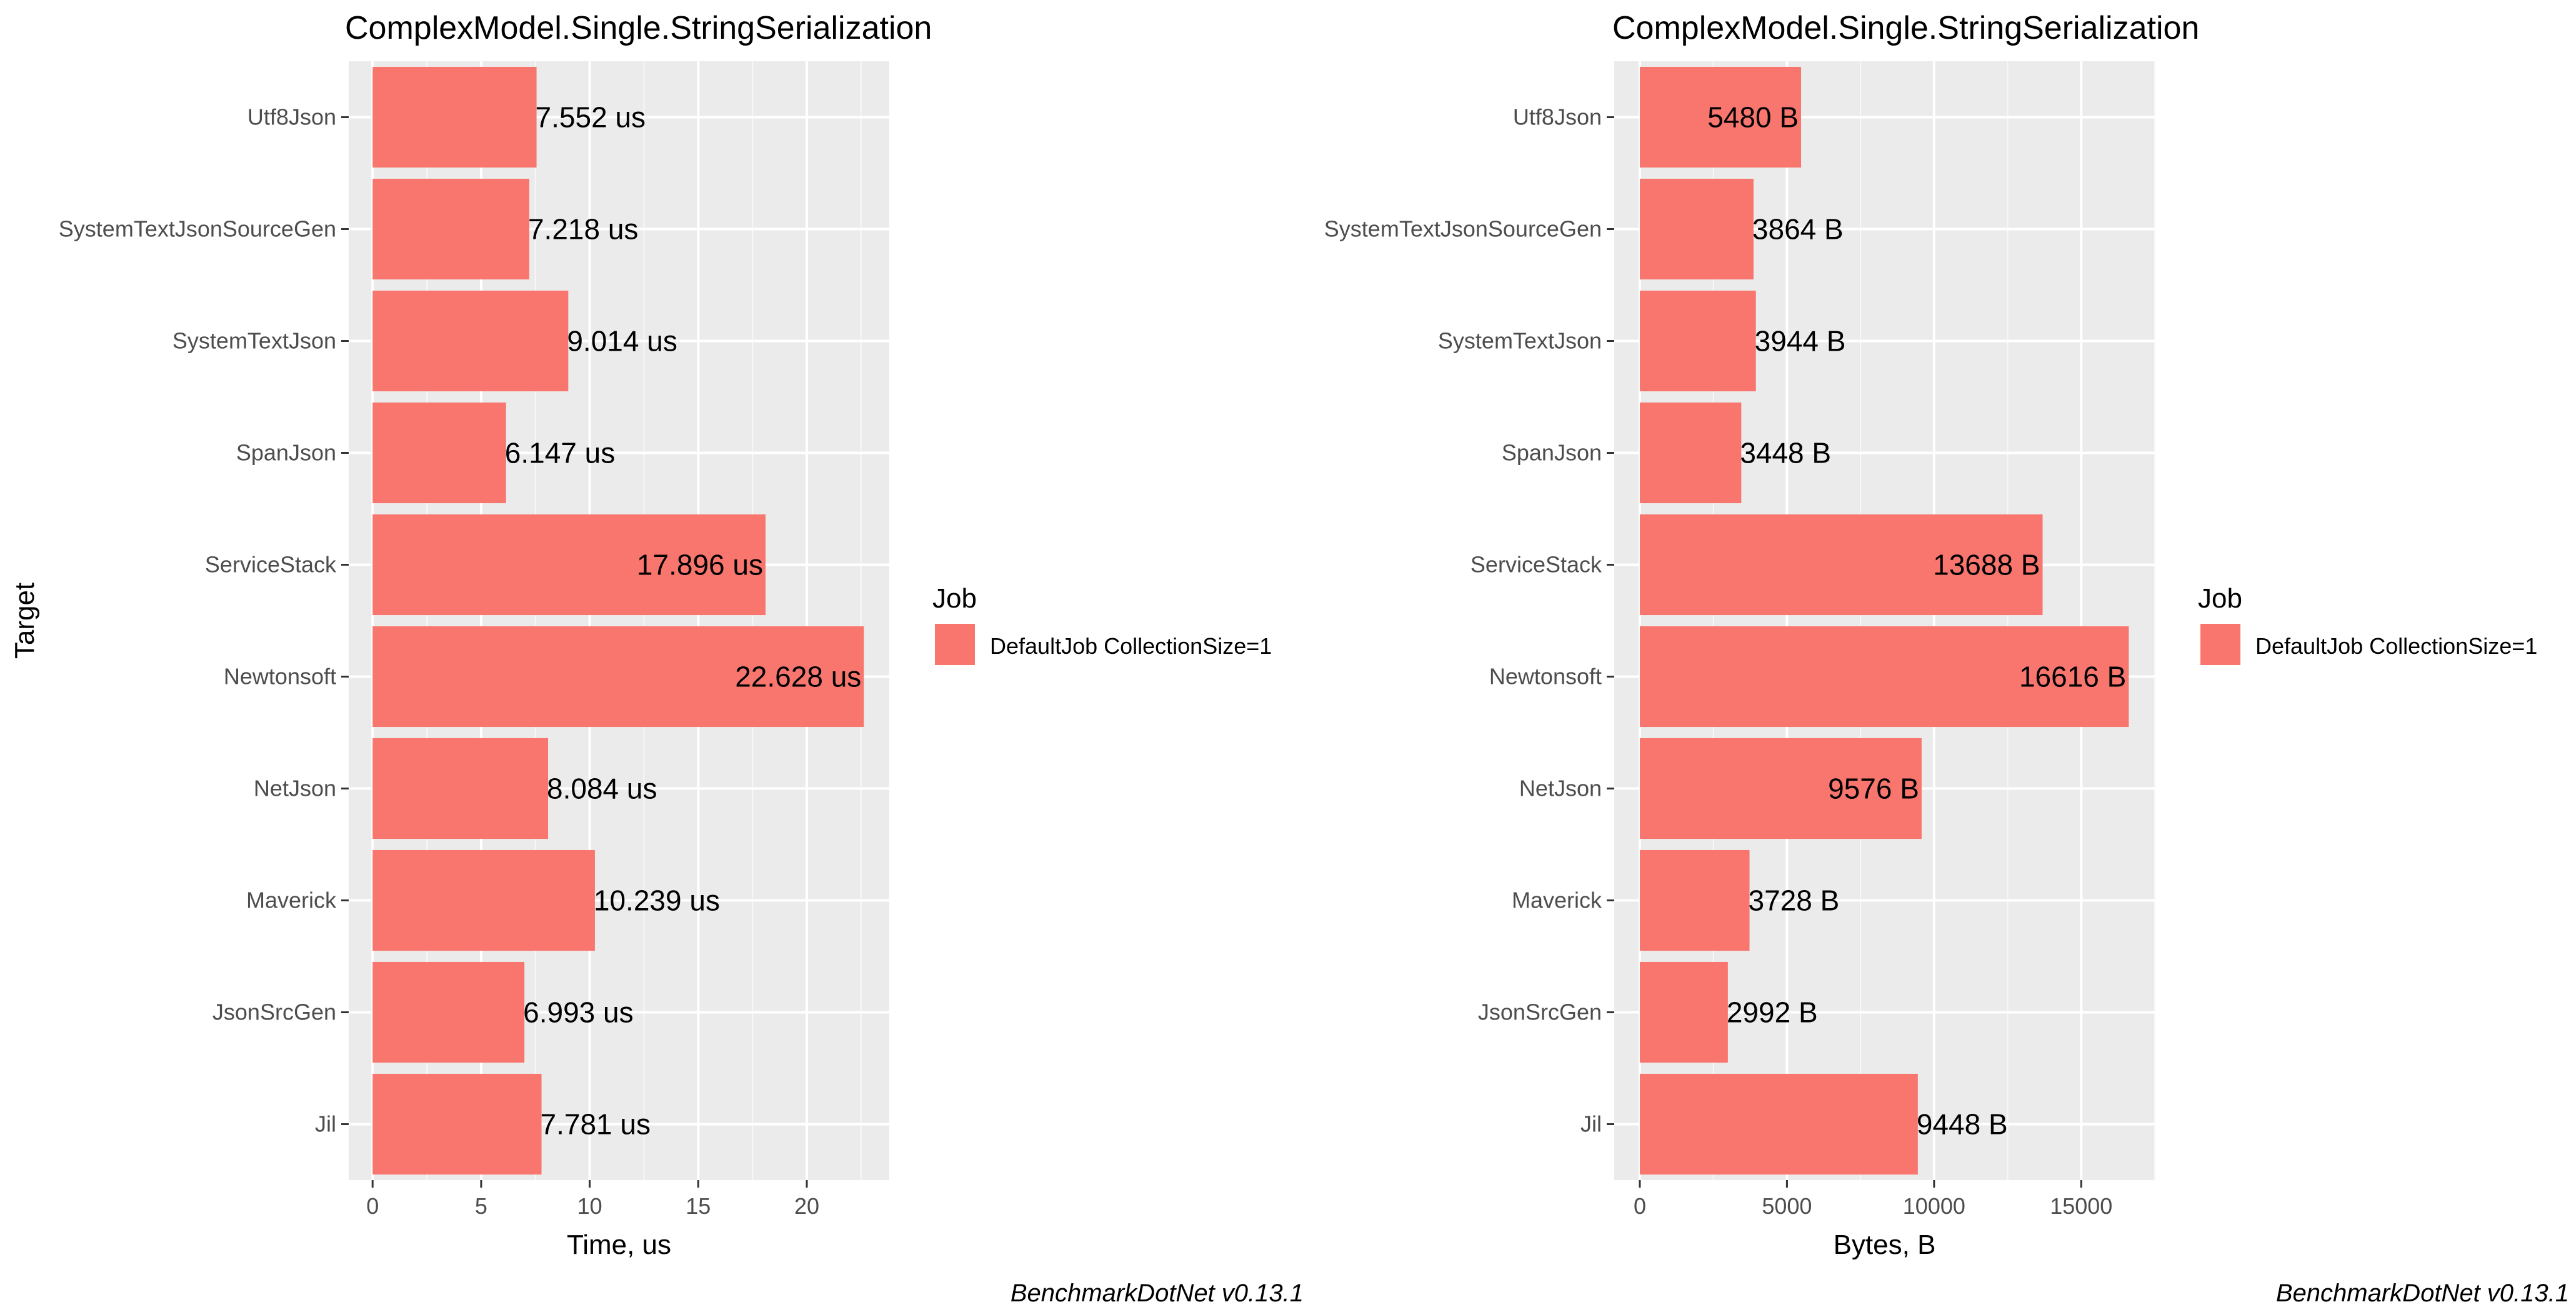 Image resolution: width=2576 pixels, height=1312 pixels. Describe the element at coordinates (1873, 789) in the screenshot. I see `value-label: 9576 B` at that location.